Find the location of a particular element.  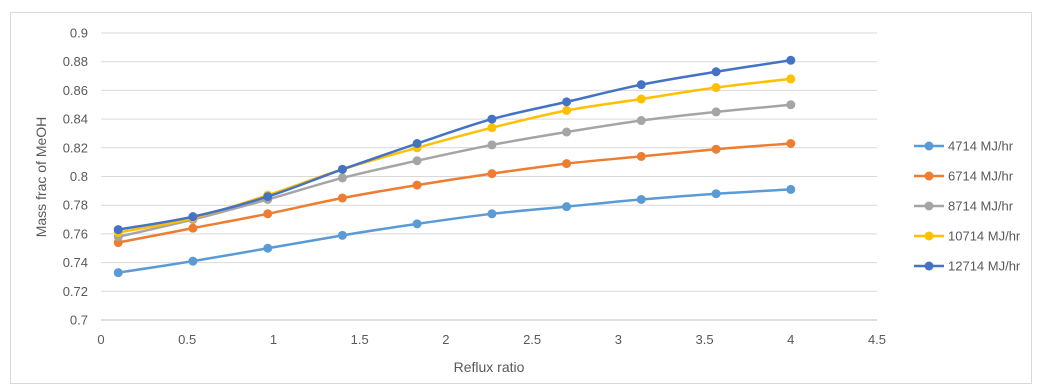

x-tick-label: 3.5 is located at coordinates (705, 339).